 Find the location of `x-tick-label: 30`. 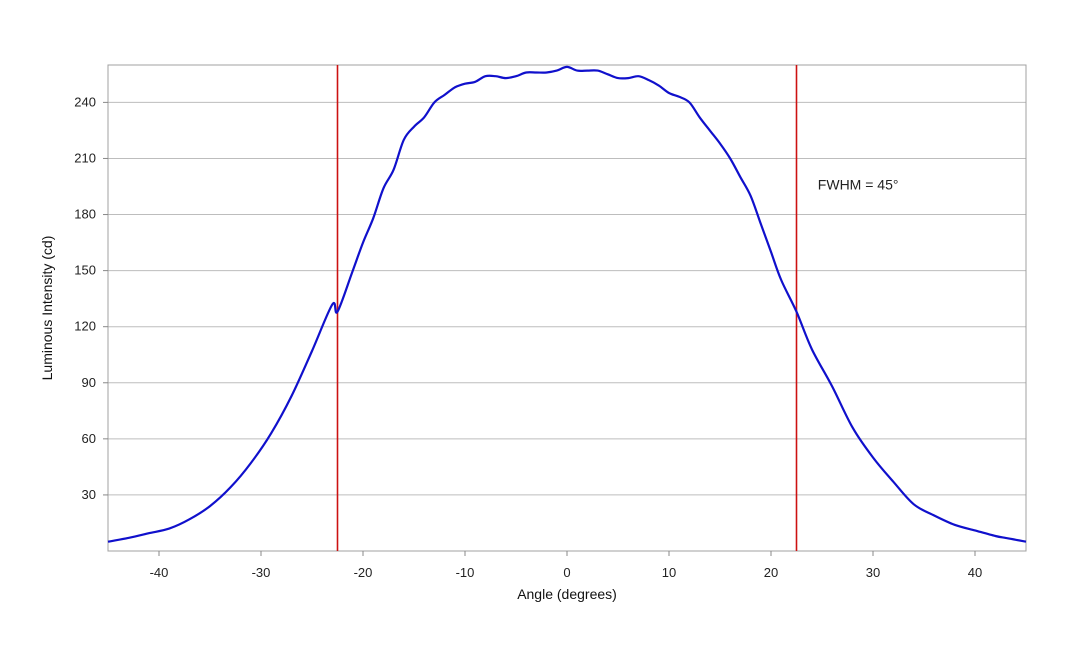

x-tick-label: 30 is located at coordinates (873, 572).